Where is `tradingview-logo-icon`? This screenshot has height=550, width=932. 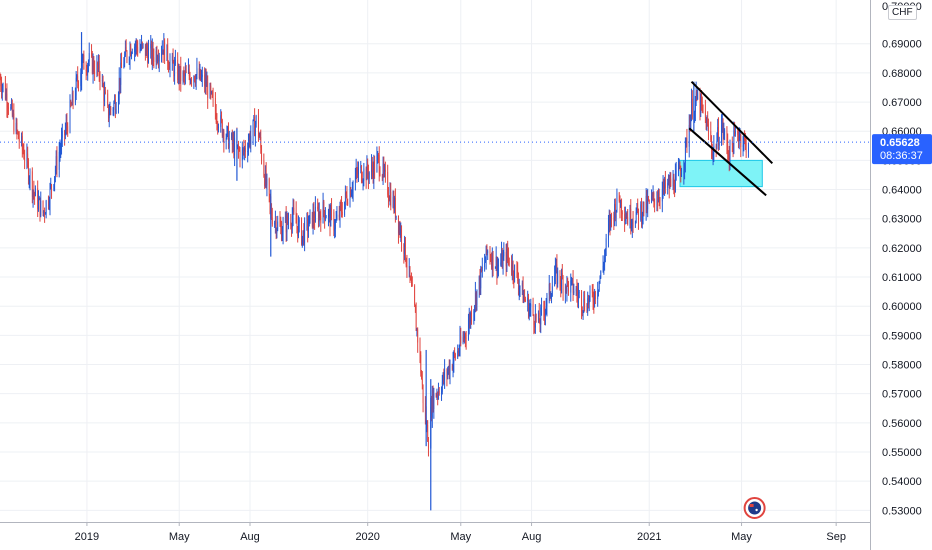
tradingview-logo-icon is located at coordinates (754, 508).